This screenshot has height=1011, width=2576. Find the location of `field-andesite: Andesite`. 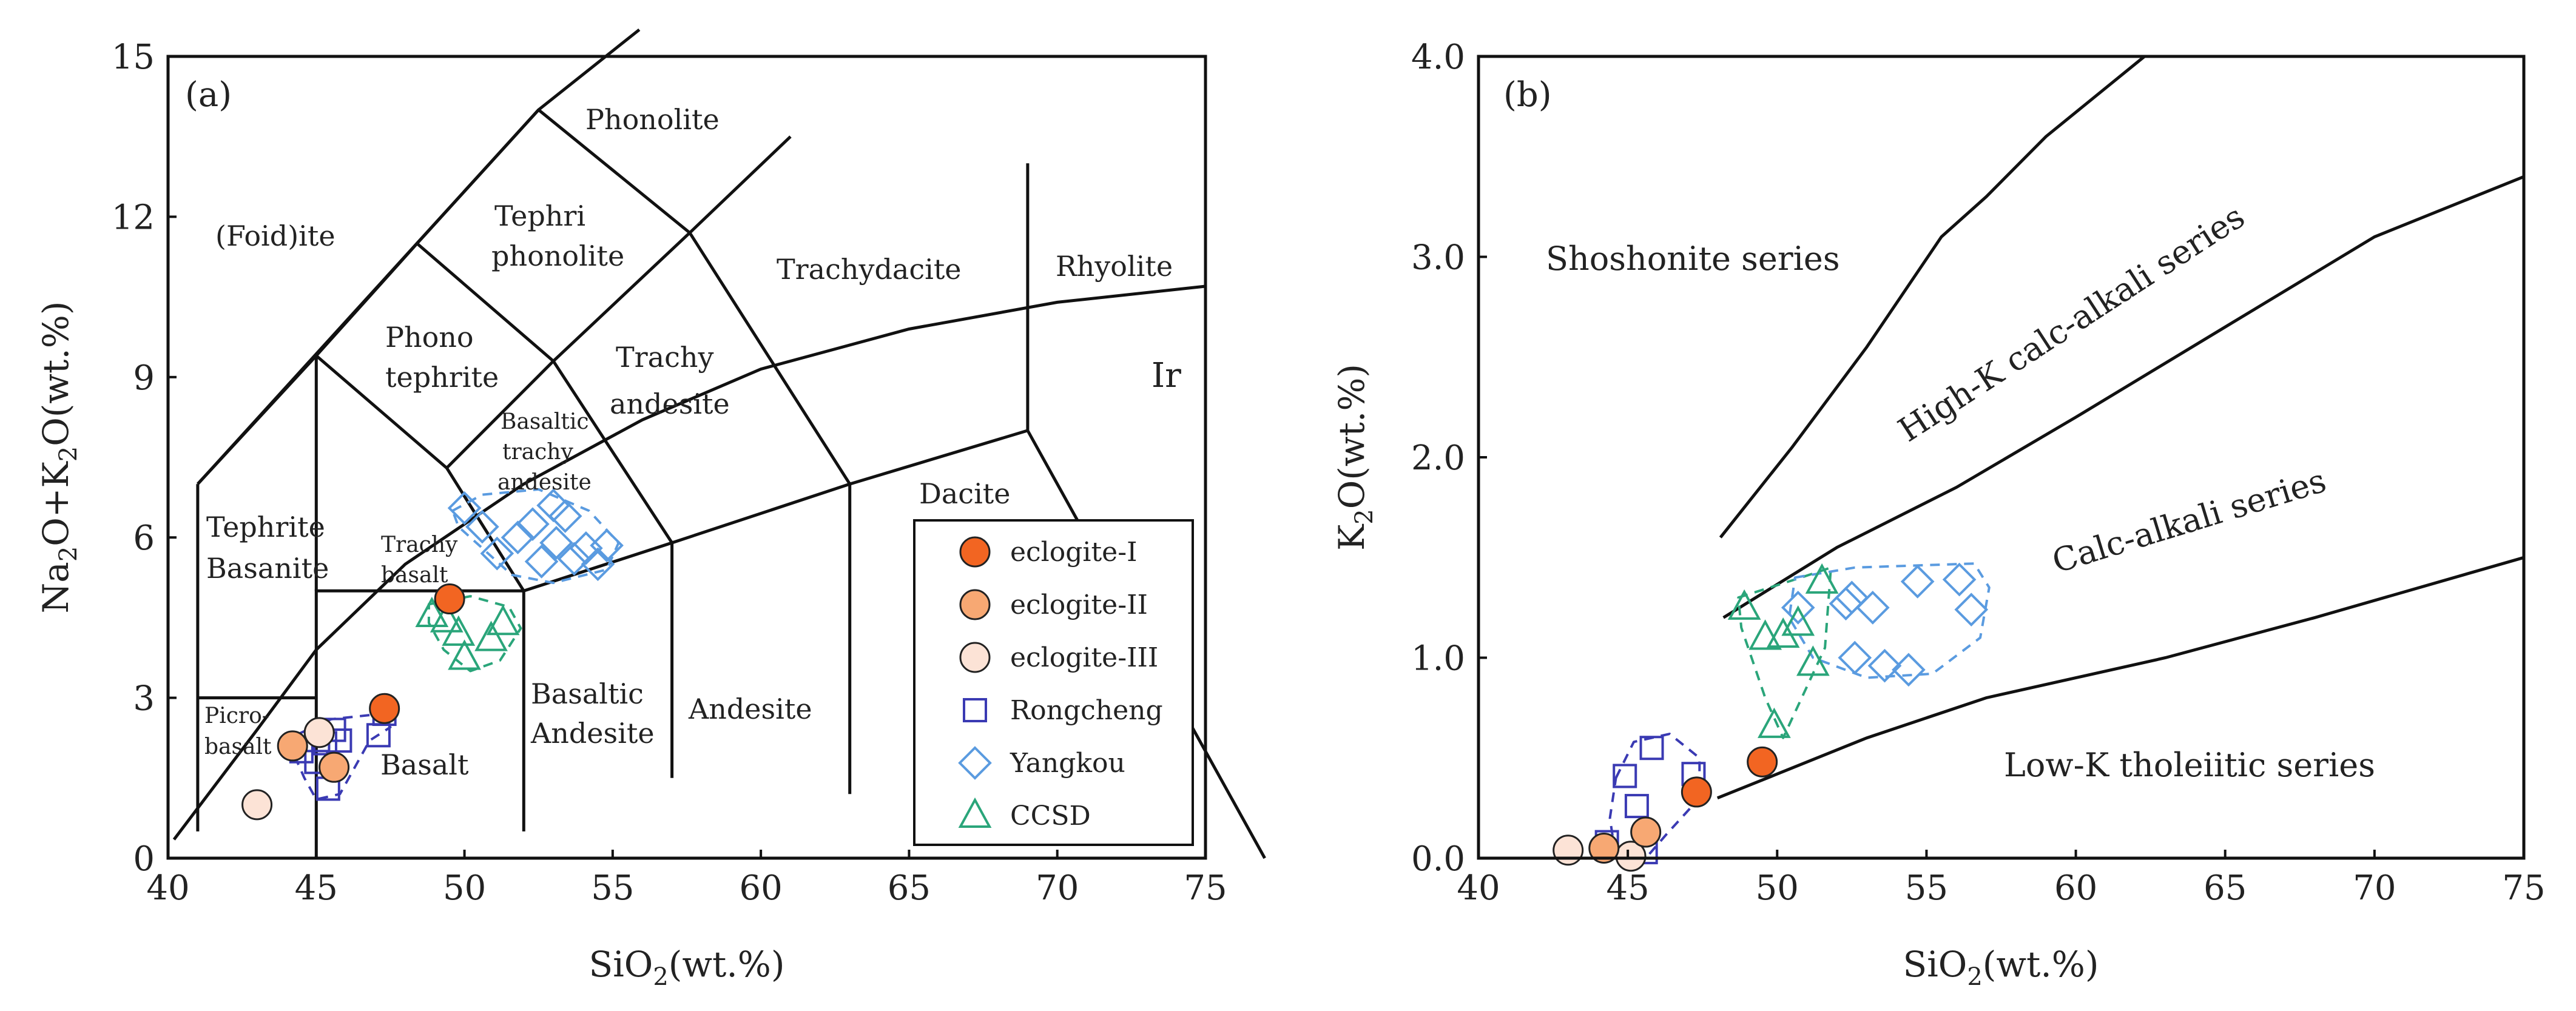

field-andesite: Andesite is located at coordinates (750, 709).